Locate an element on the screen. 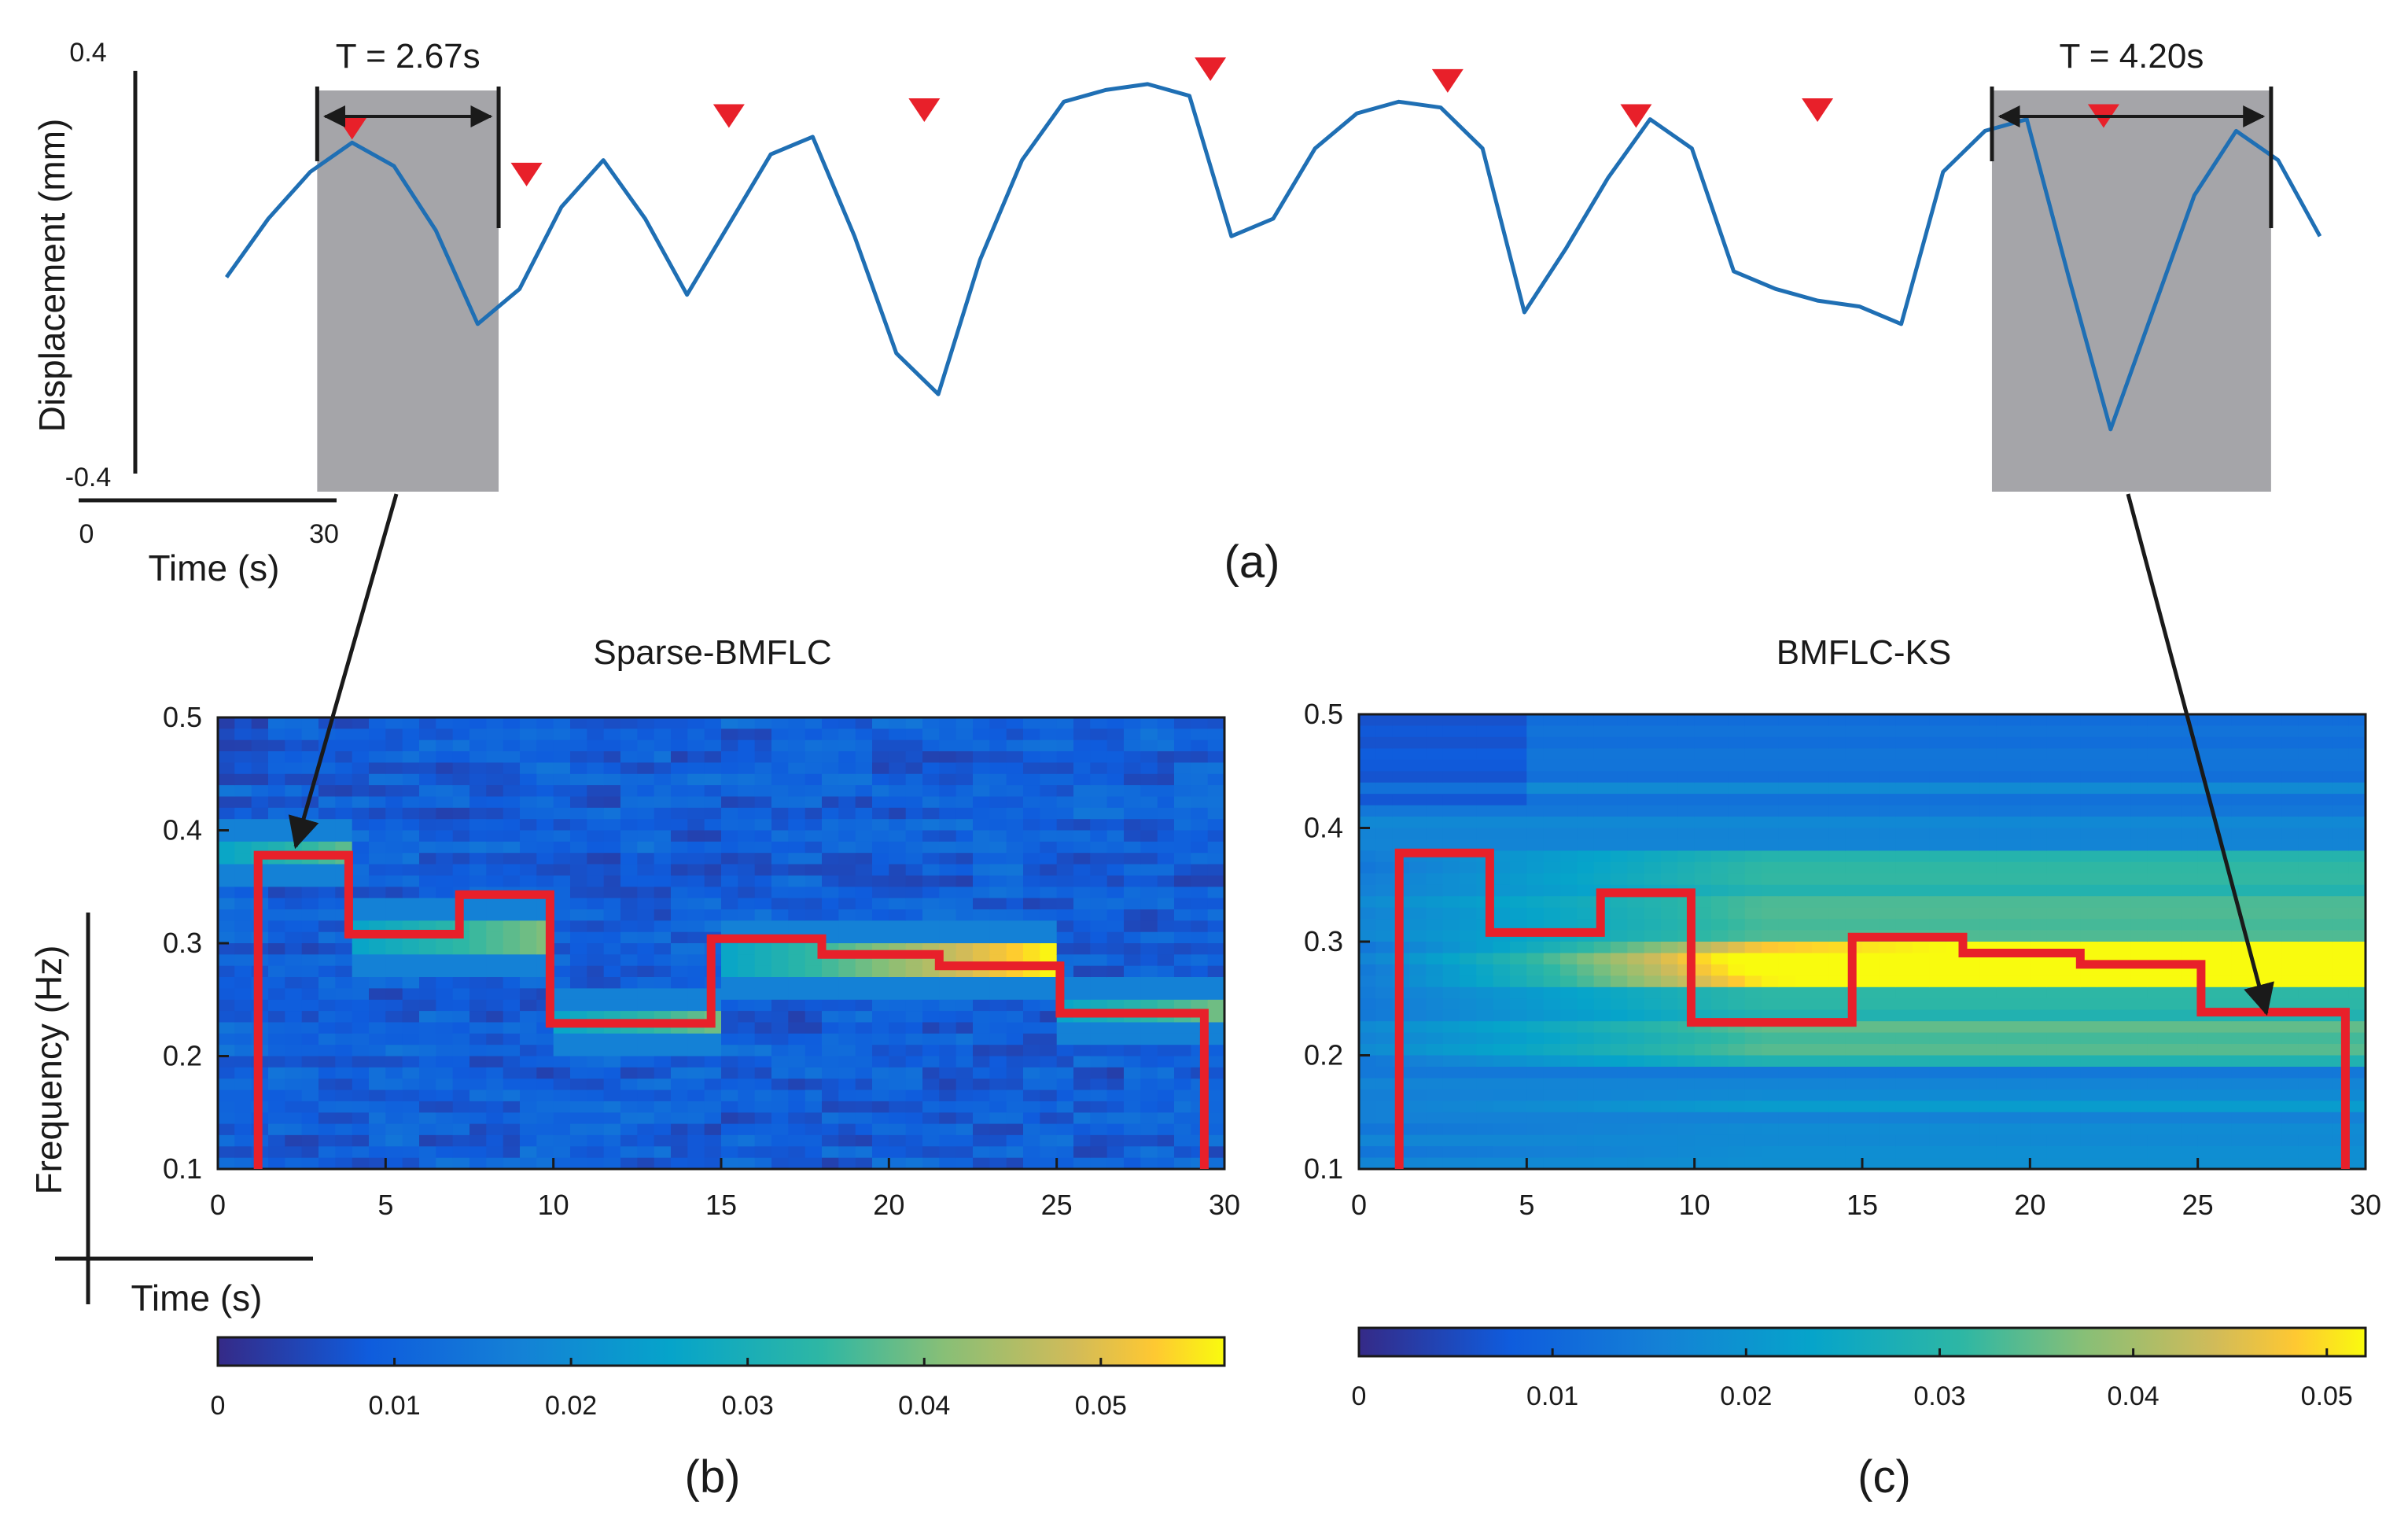 The image size is (2408, 1534). b-step-line is located at coordinates (731, 1009).